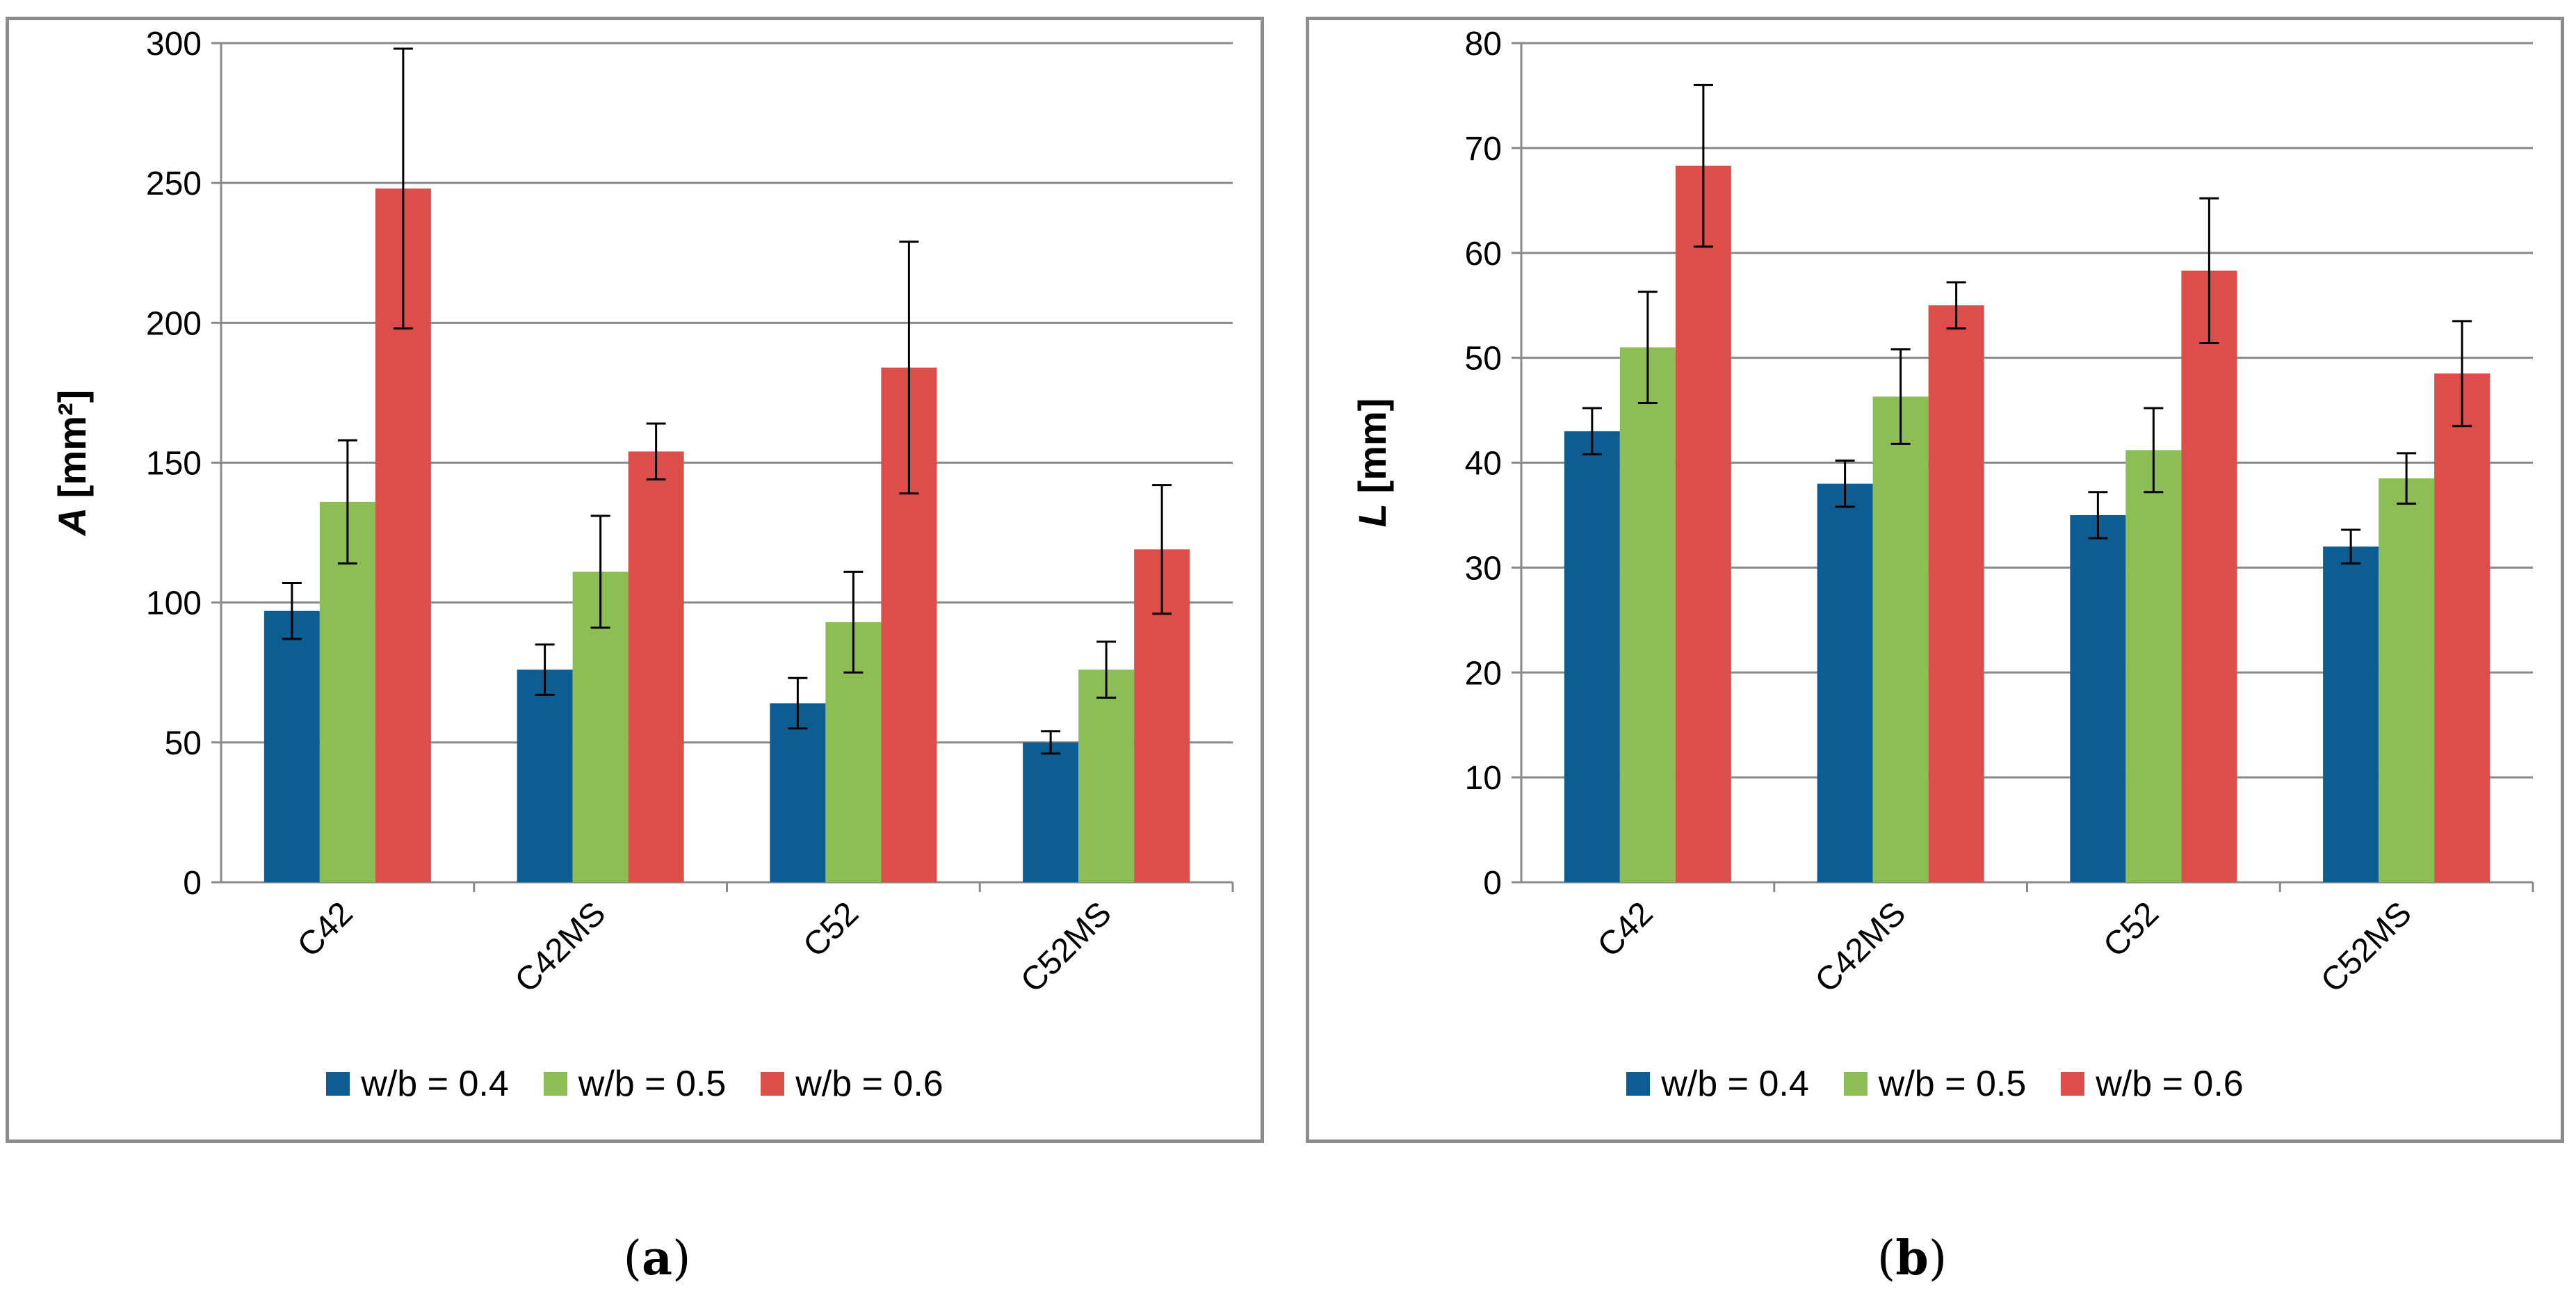 The image size is (2576, 1314). What do you see at coordinates (174, 603) in the screenshot?
I see `chart-a-ytick-label: 100` at bounding box center [174, 603].